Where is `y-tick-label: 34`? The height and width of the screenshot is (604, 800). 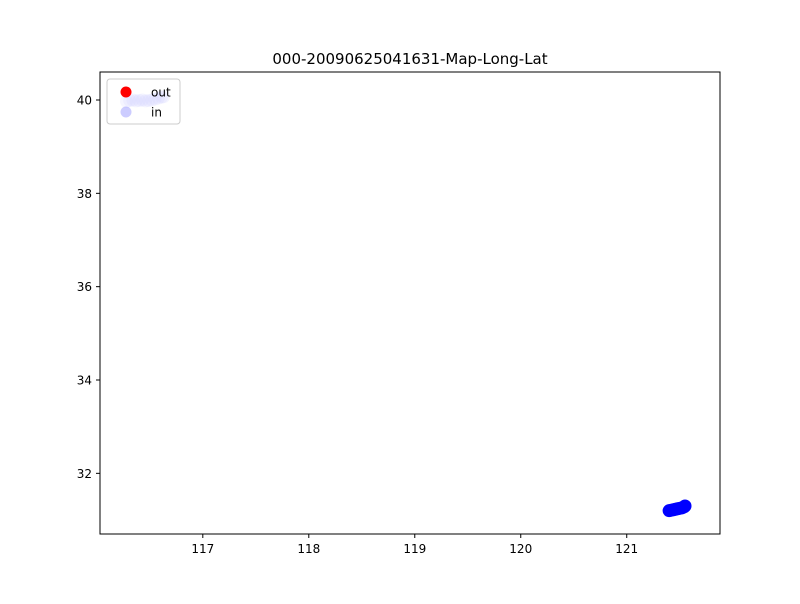
y-tick-label: 34 is located at coordinates (84, 381).